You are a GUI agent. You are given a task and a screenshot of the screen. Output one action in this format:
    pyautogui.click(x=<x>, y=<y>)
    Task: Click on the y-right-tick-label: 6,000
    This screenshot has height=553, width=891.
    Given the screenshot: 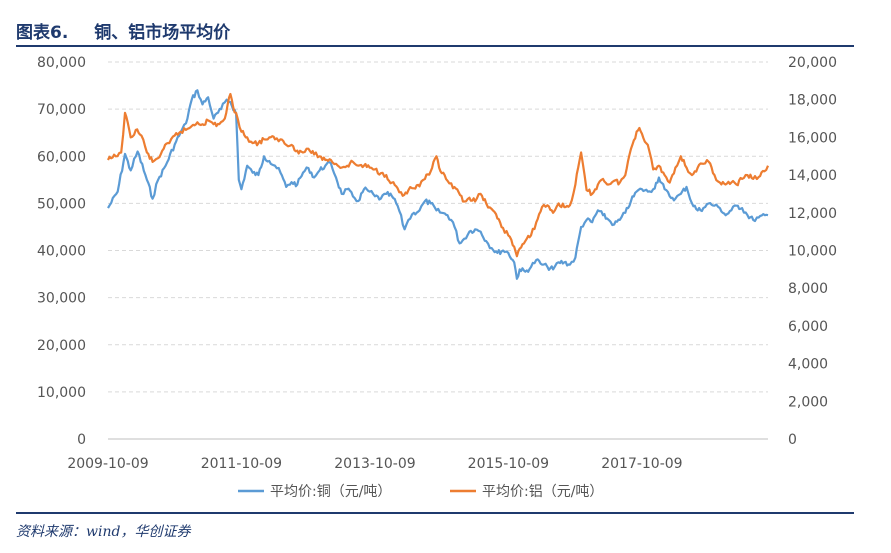 What is the action you would take?
    pyautogui.click(x=808, y=327)
    